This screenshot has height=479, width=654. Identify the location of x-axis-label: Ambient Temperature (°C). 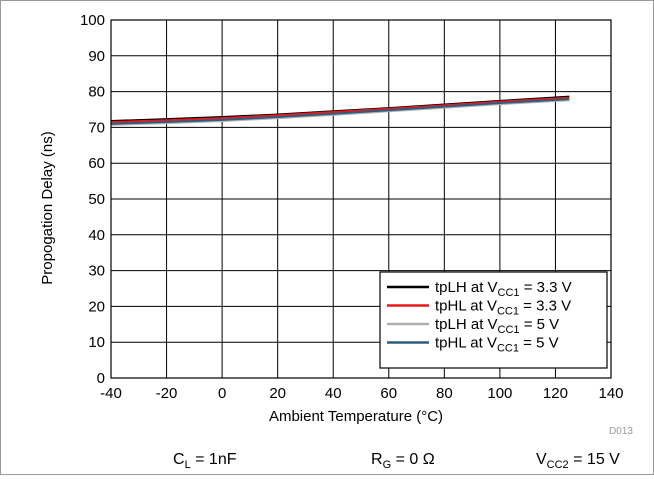
(356, 416).